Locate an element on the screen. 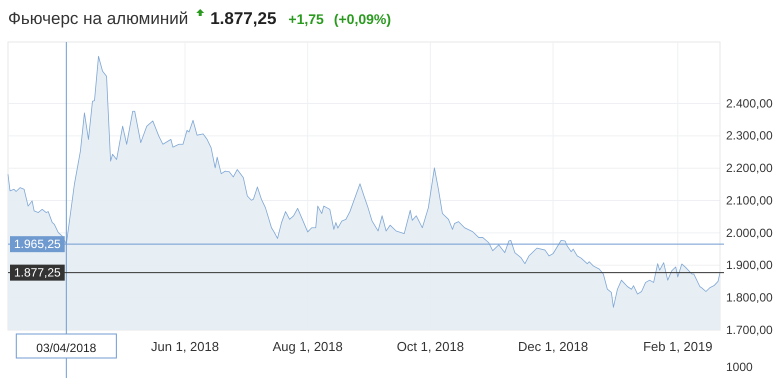 This screenshot has width=783, height=380. y-tick-label: 2.000,00 is located at coordinates (750, 233).